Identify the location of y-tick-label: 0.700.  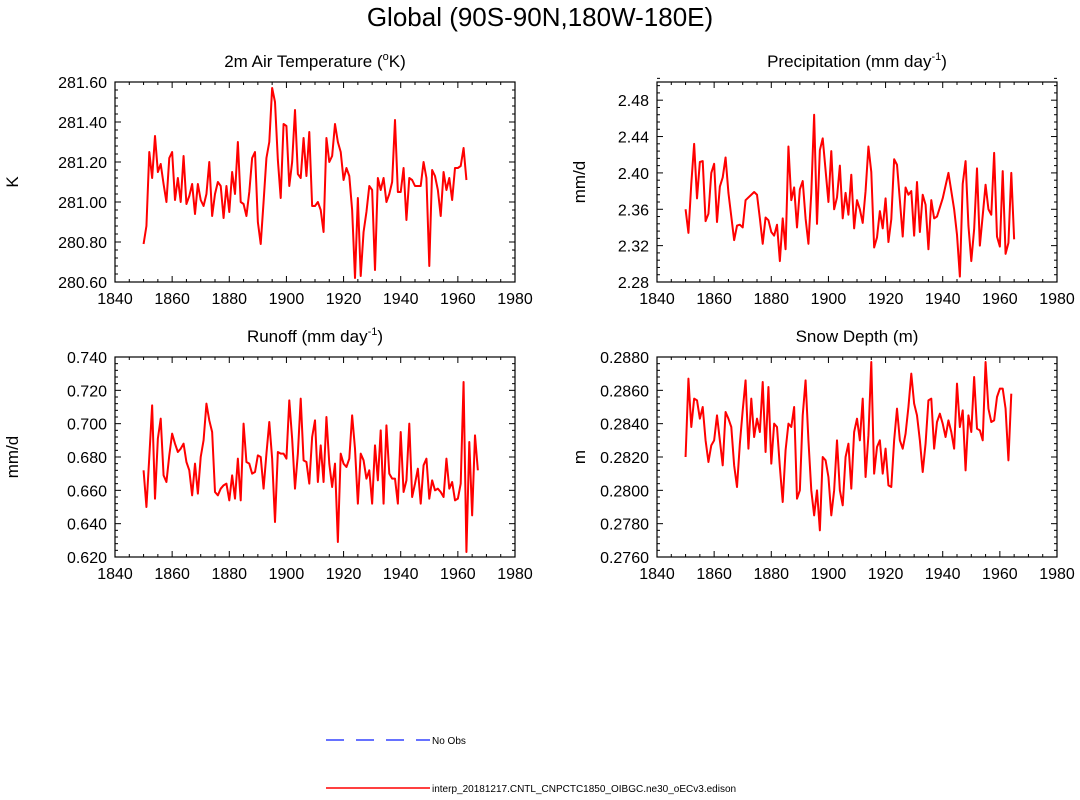
(87, 425).